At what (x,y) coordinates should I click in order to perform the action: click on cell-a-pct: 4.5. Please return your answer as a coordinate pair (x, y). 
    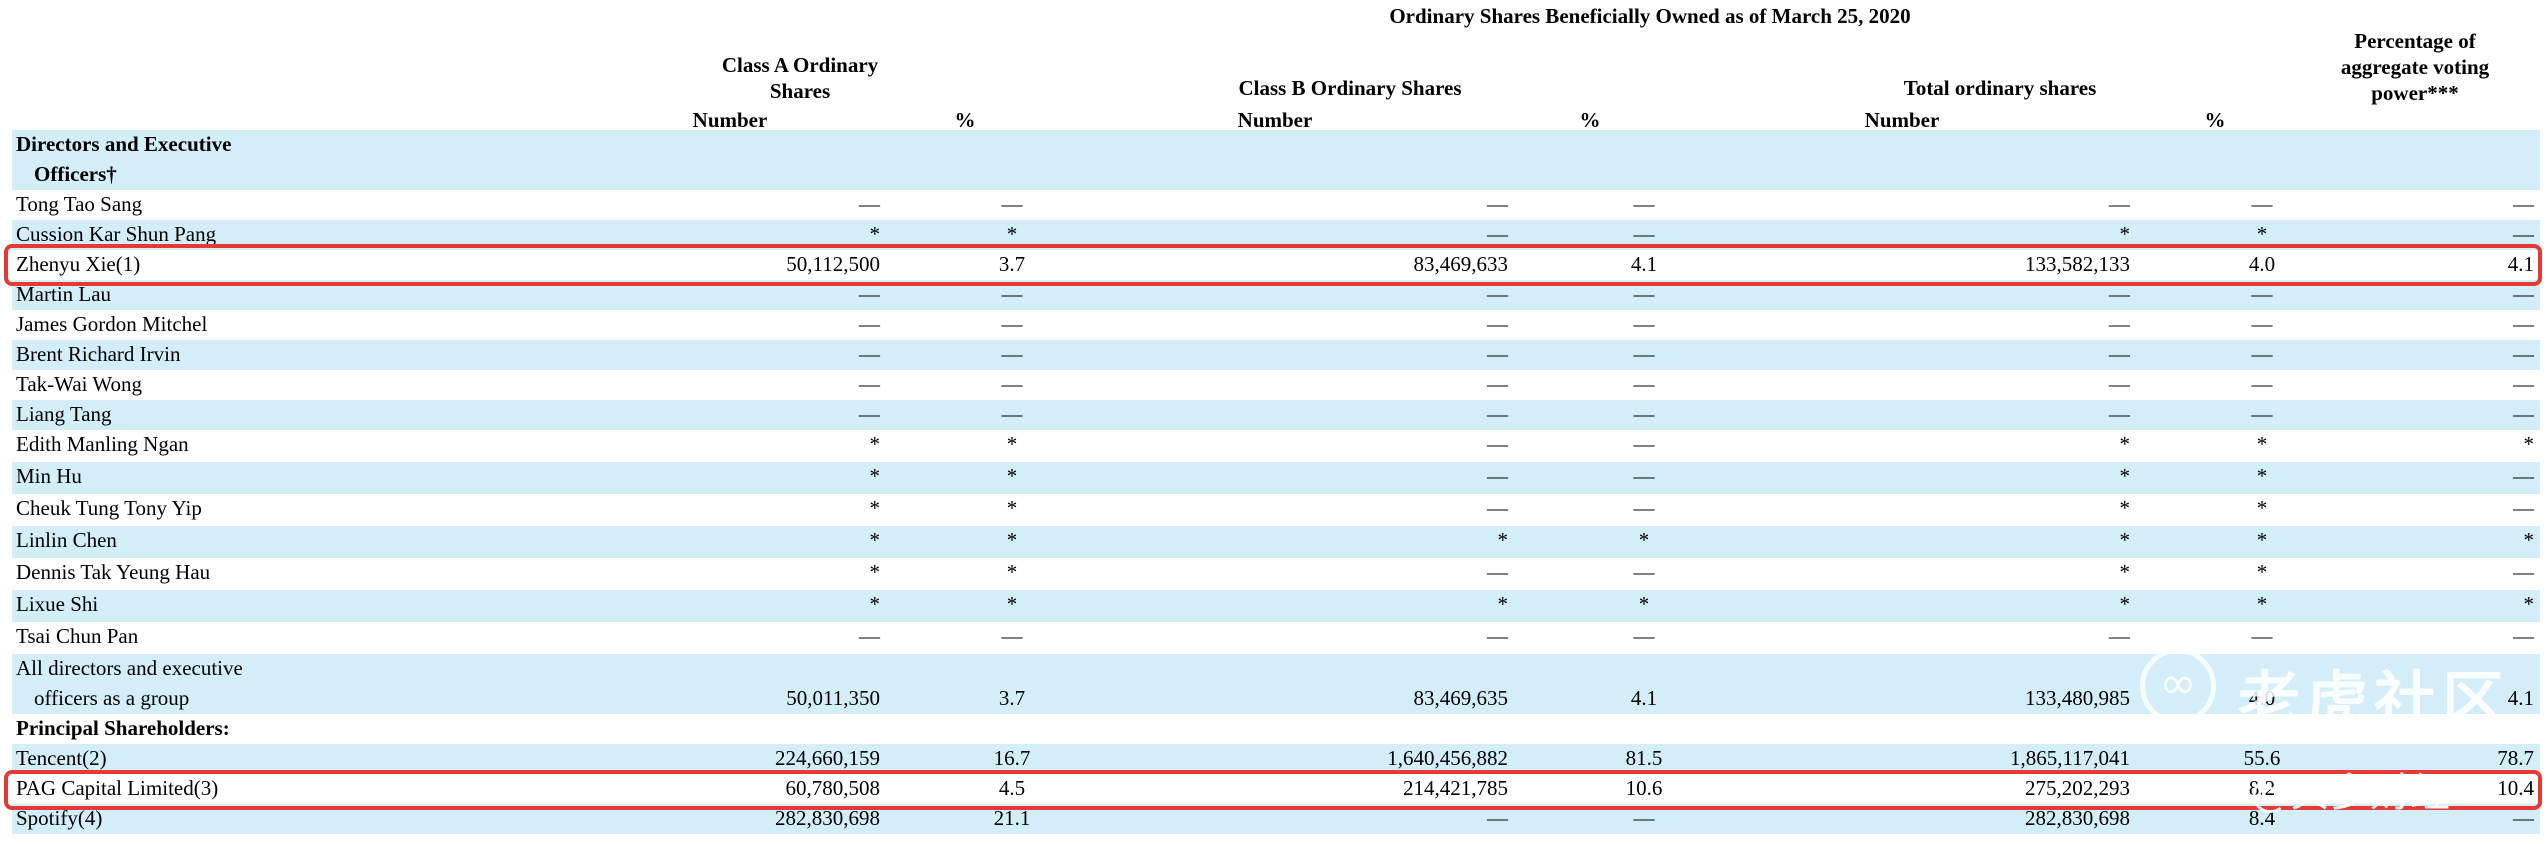
    Looking at the image, I should click on (1012, 788).